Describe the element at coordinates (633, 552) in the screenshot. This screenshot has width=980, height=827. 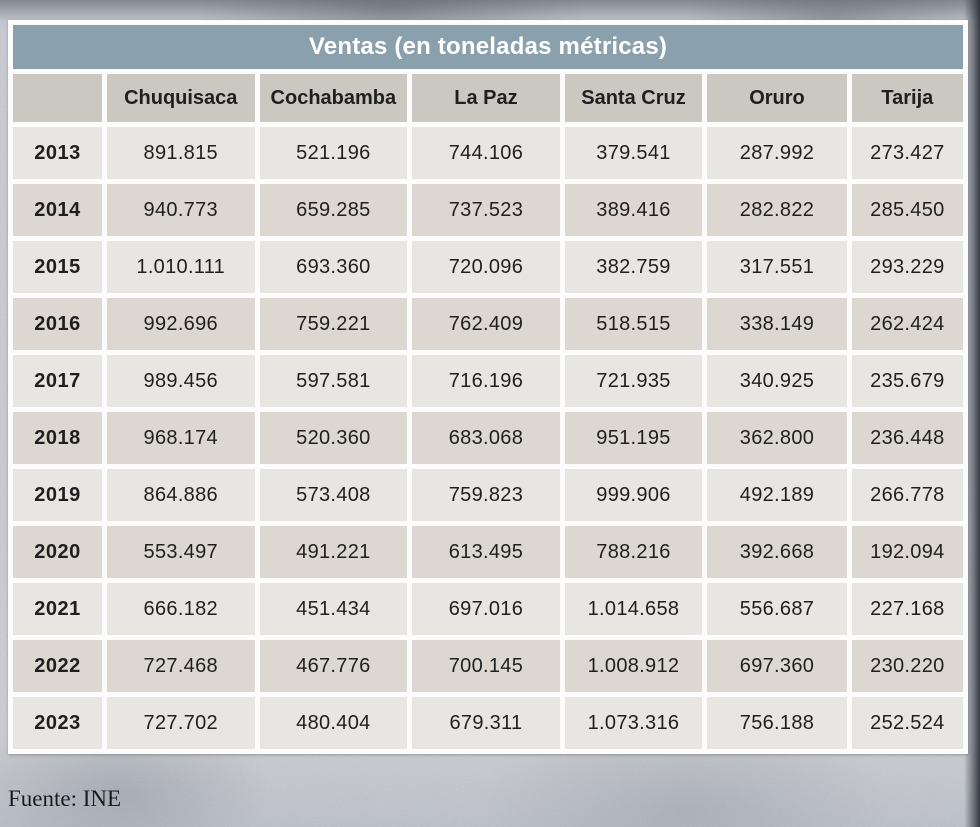
I see `value-cell: 788.216` at that location.